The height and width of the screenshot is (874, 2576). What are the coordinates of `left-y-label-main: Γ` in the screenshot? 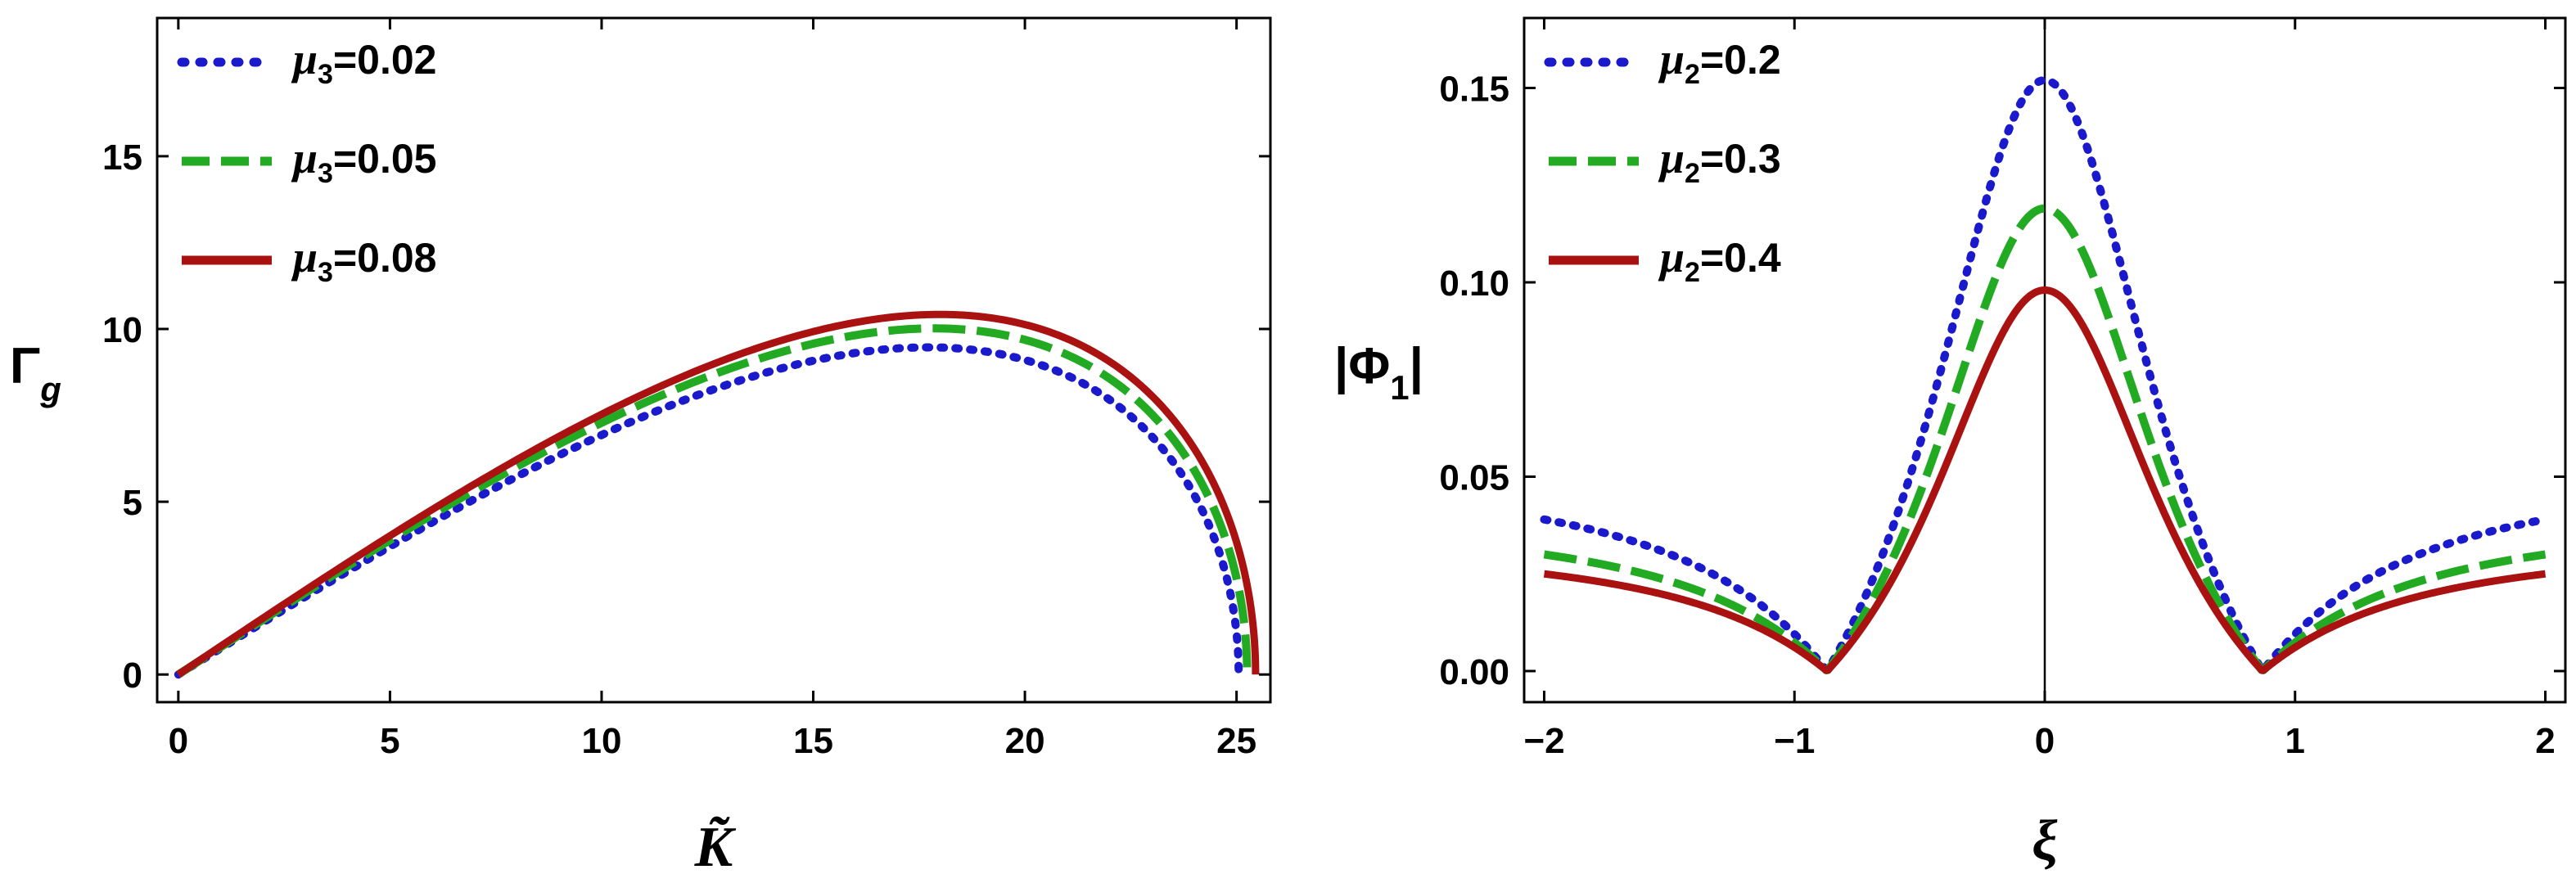 It's located at (25, 366).